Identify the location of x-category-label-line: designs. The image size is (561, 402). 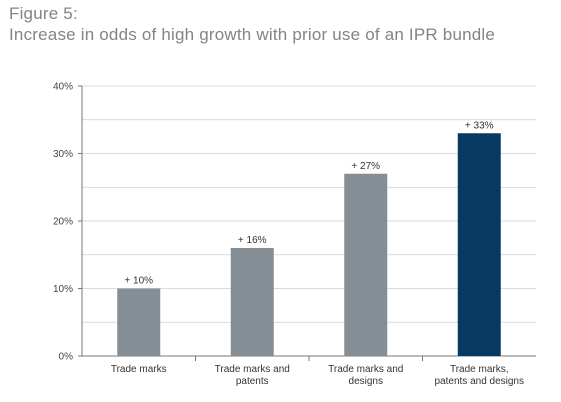
(366, 381).